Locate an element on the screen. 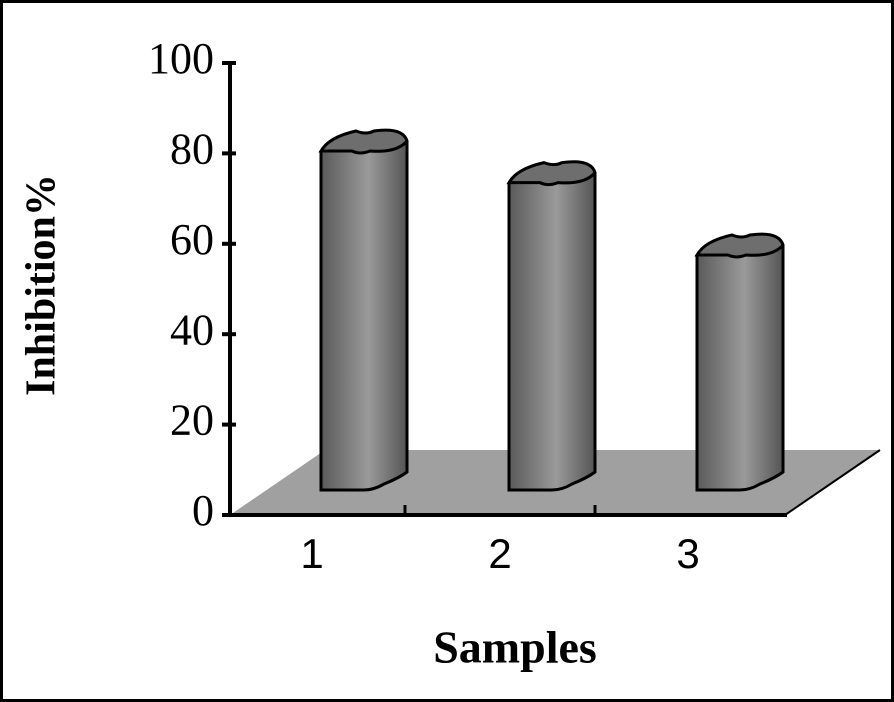 This screenshot has height=702, width=894. y-tick-label: 0 is located at coordinates (203, 510).